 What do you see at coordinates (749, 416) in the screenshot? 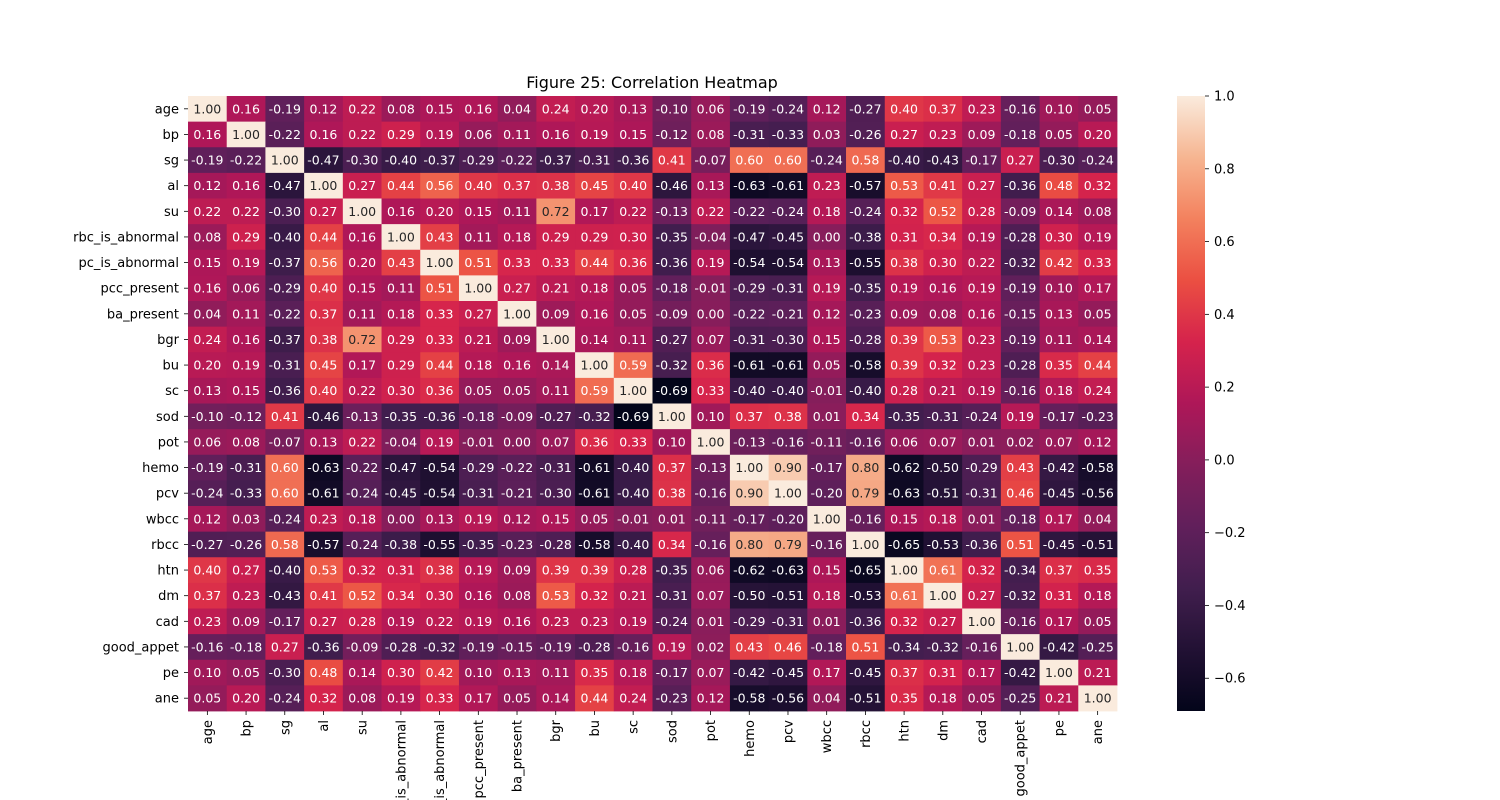
I see `heatmap-cell-sod-hemo` at bounding box center [749, 416].